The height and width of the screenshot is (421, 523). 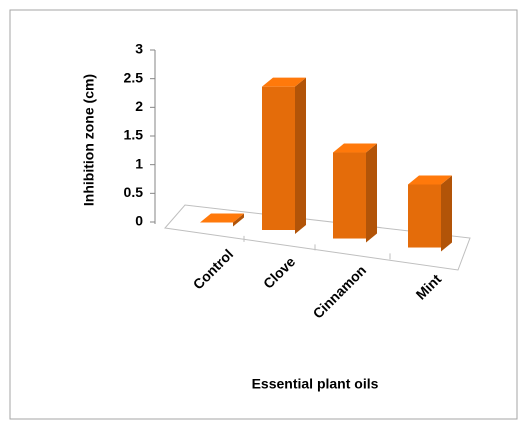 What do you see at coordinates (89, 140) in the screenshot?
I see `y-axis-label: Inhibition zone (cm)` at bounding box center [89, 140].